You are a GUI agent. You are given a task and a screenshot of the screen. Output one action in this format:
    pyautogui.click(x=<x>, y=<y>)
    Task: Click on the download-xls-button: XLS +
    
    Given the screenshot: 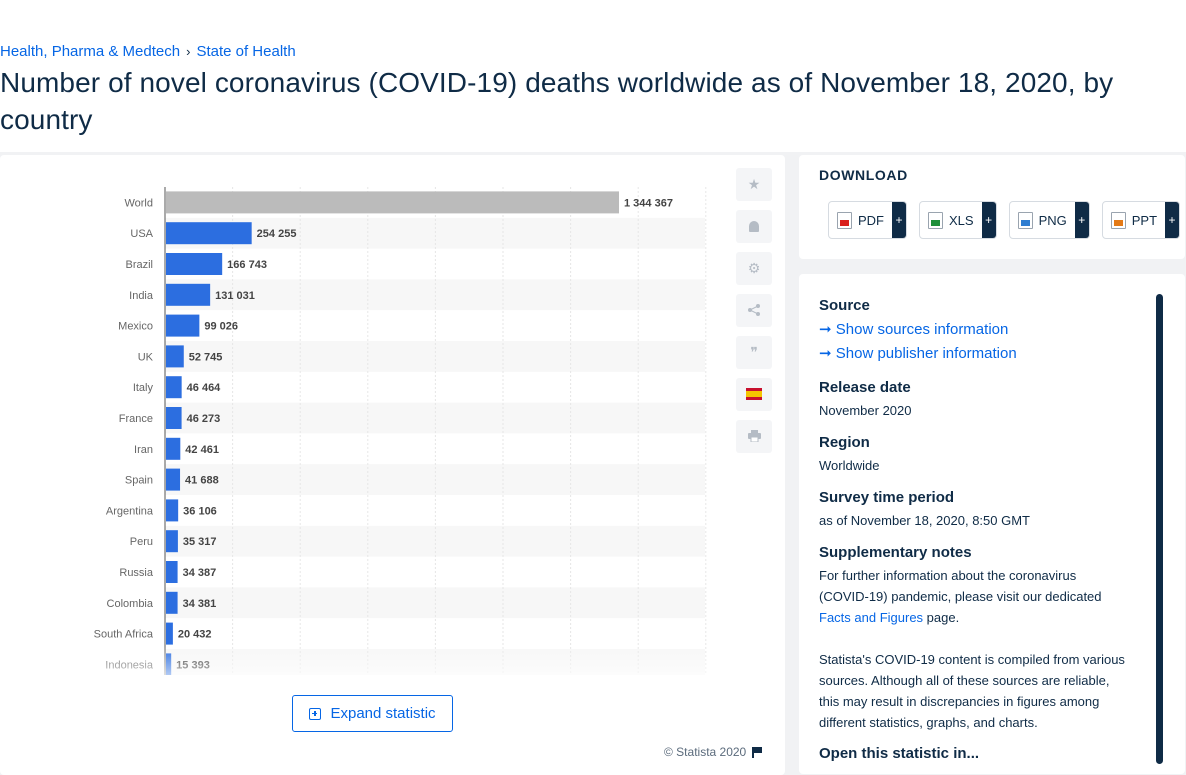 What is the action you would take?
    pyautogui.click(x=958, y=220)
    